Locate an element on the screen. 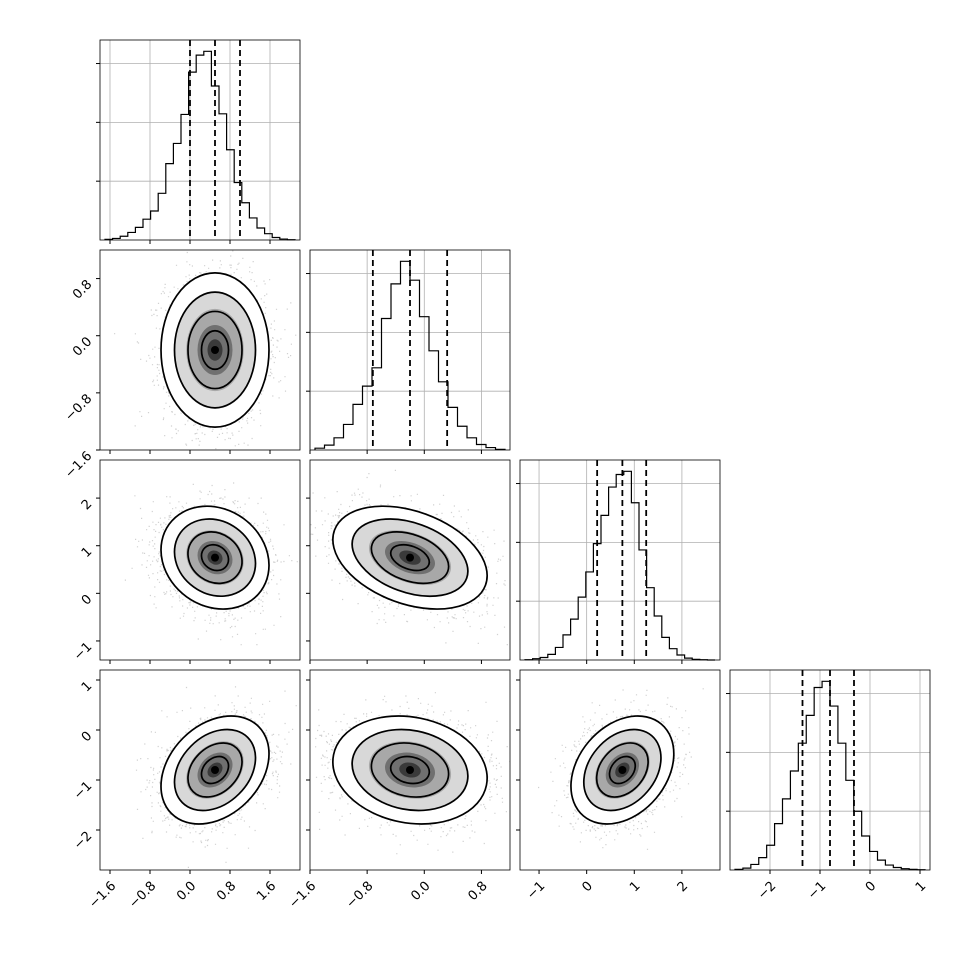 This screenshot has width=970, height=970. y-tick-label: −1.6 is located at coordinates (78, 465).